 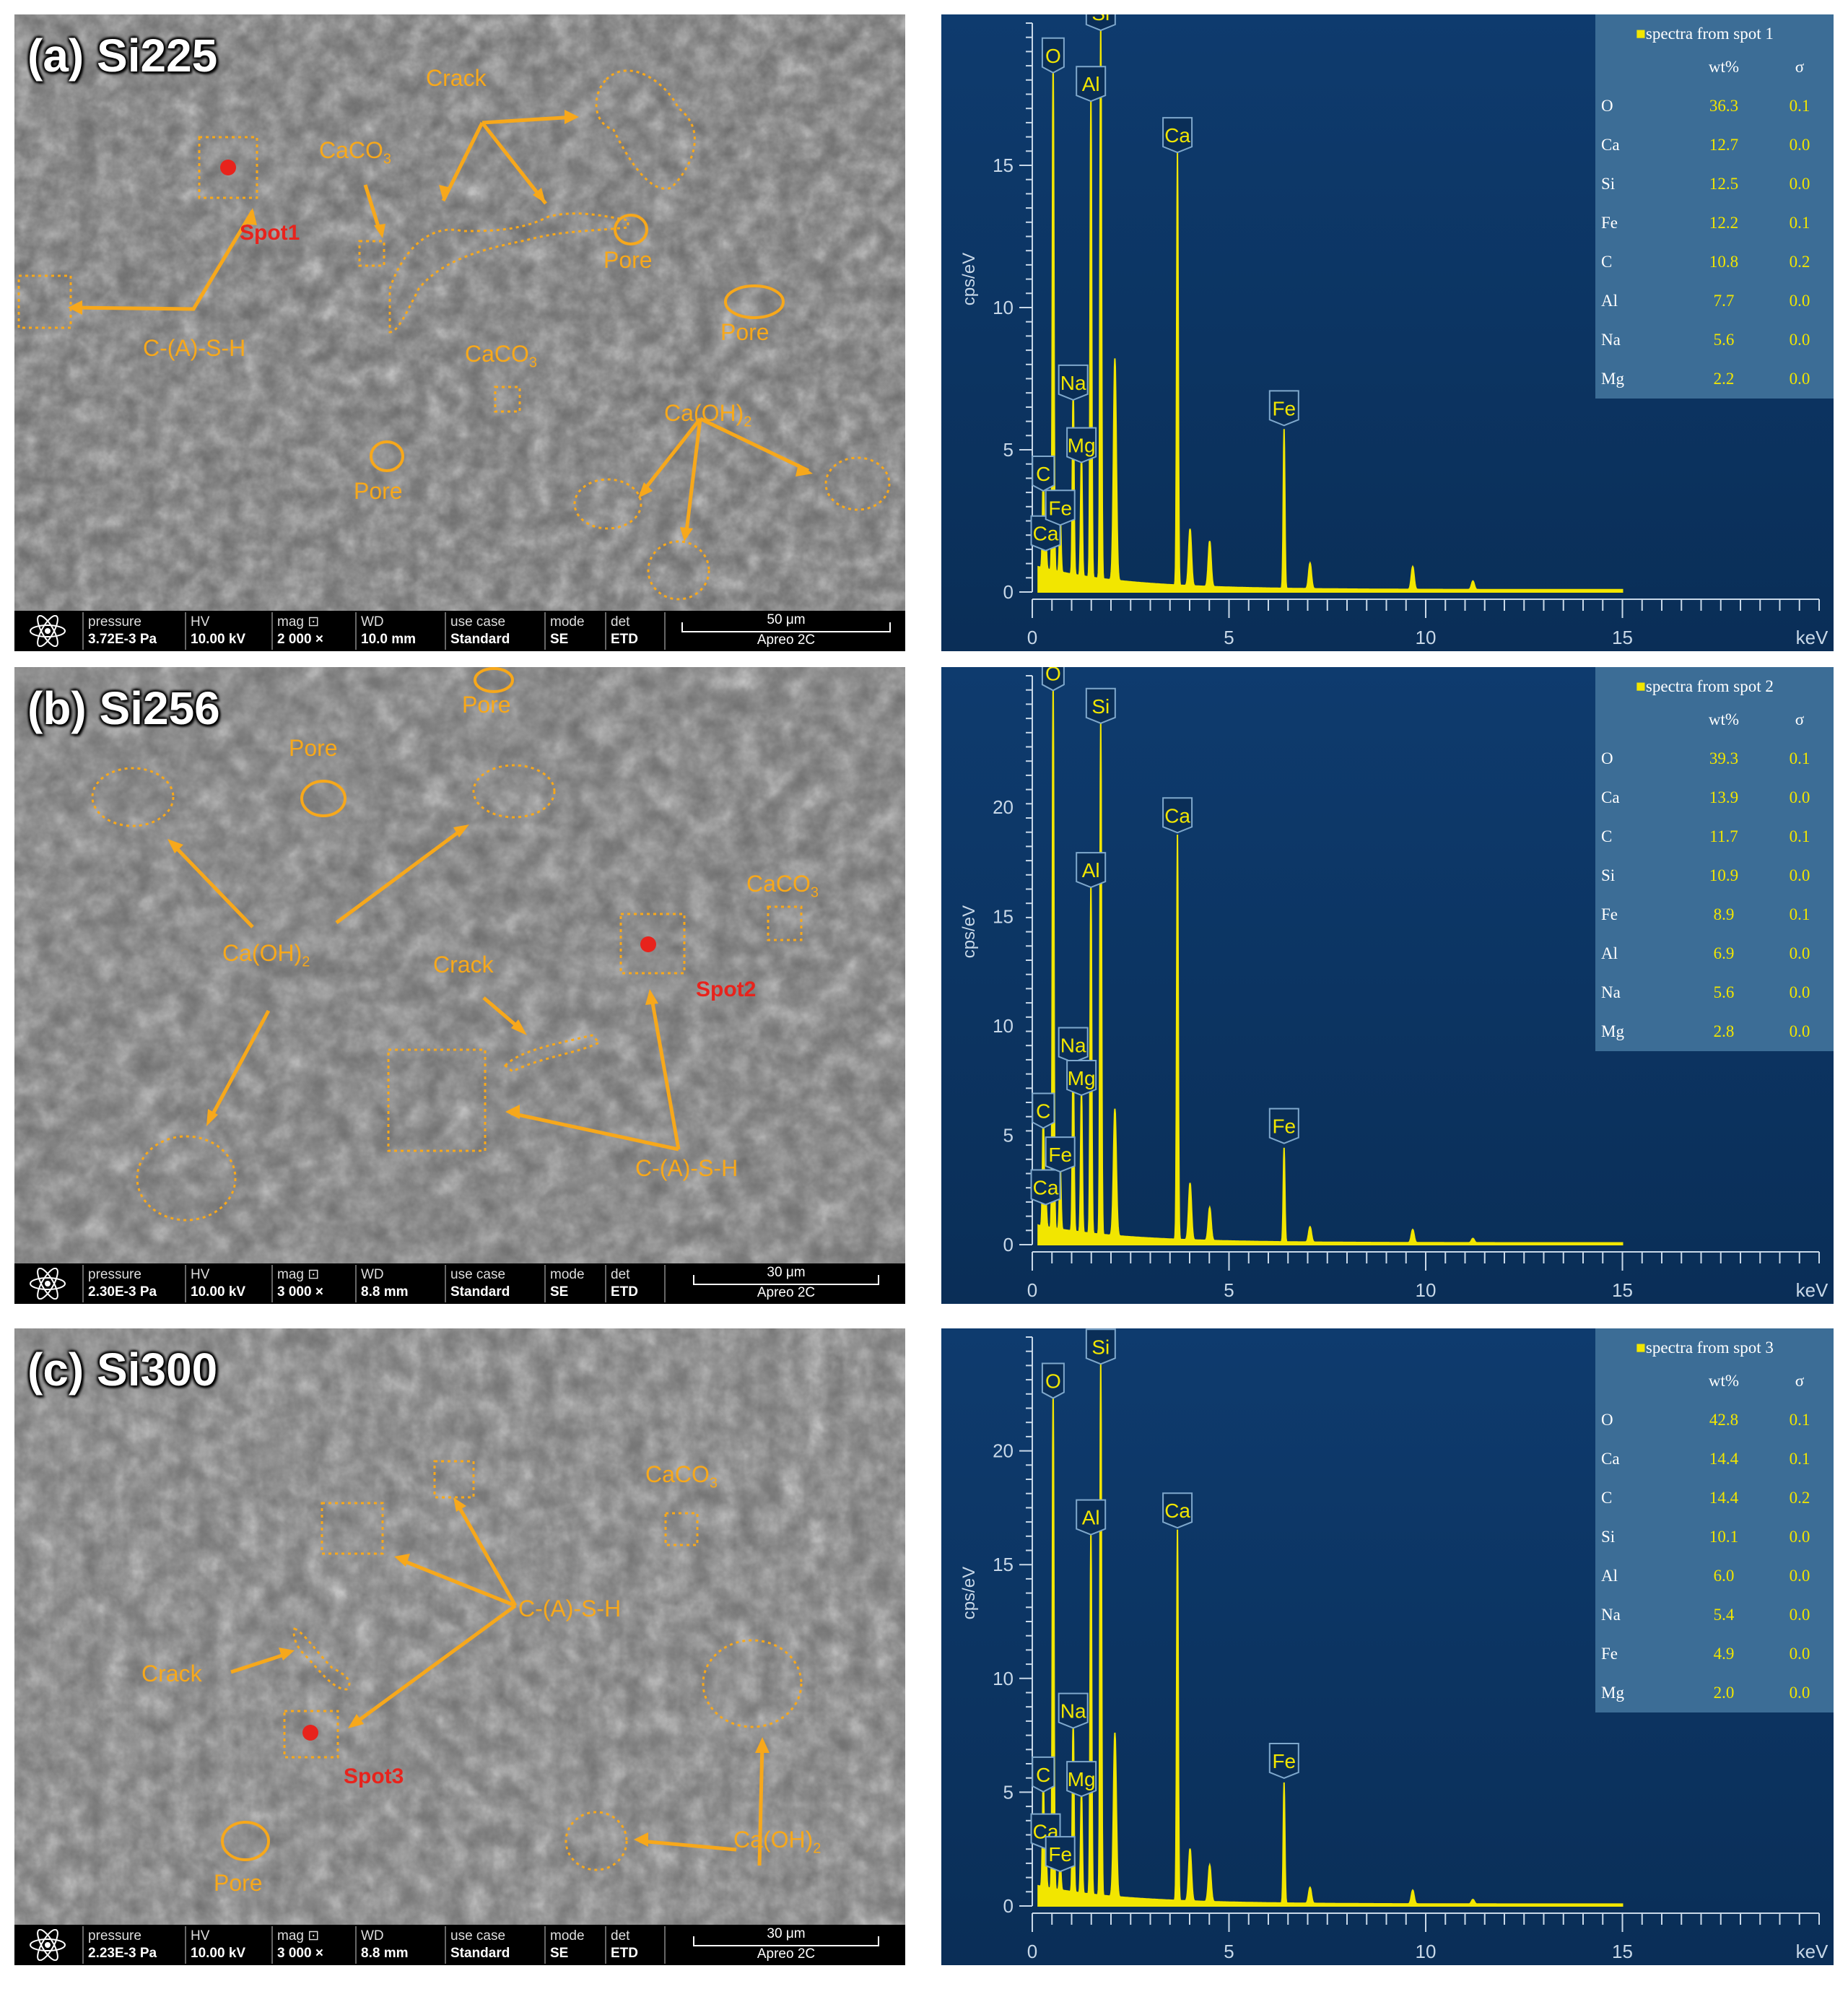 I want to click on wt-cell: 4.9, so click(x=1724, y=1654).